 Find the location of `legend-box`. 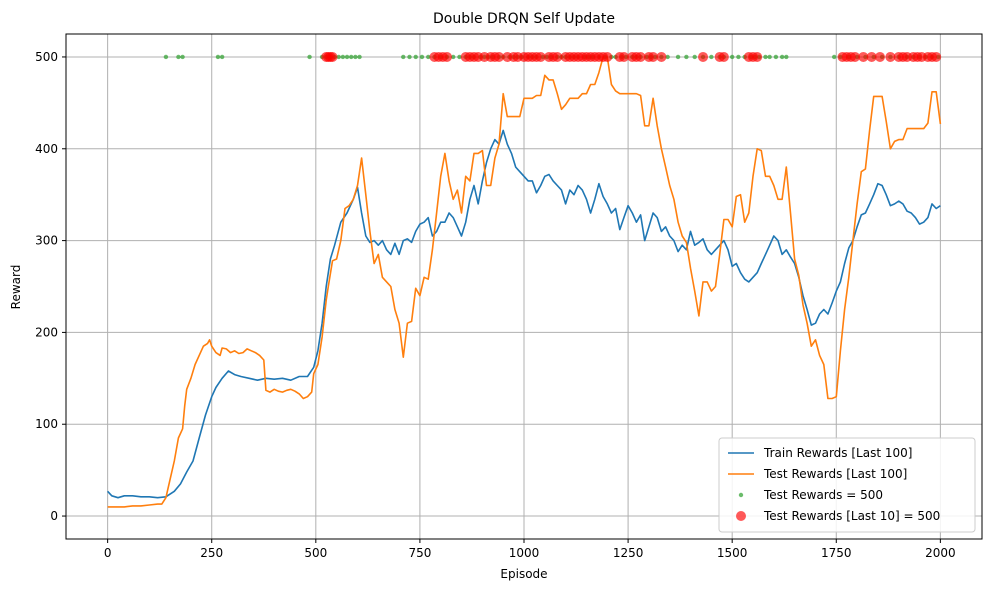

legend-box is located at coordinates (847, 485).